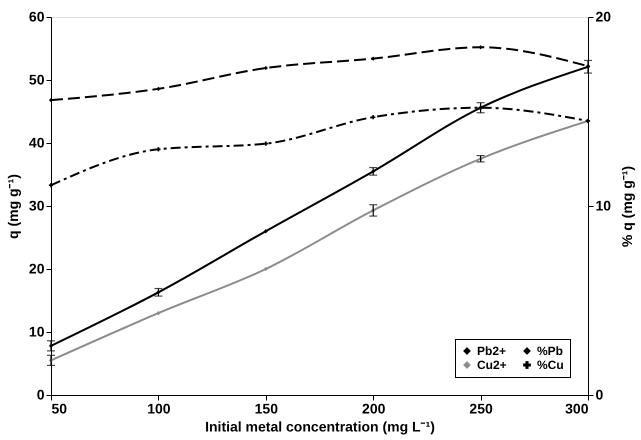  I want to click on legend-label: Pb2+, so click(491, 351).